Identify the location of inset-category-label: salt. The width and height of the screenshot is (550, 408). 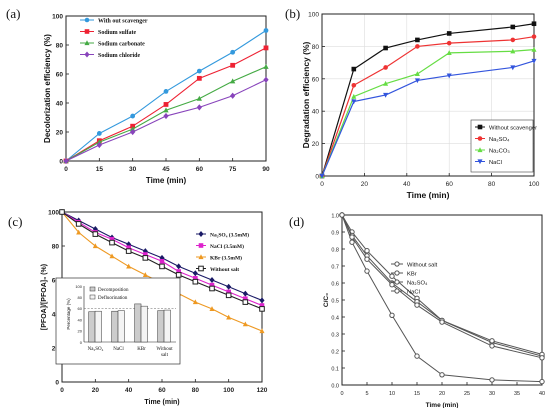
(165, 355).